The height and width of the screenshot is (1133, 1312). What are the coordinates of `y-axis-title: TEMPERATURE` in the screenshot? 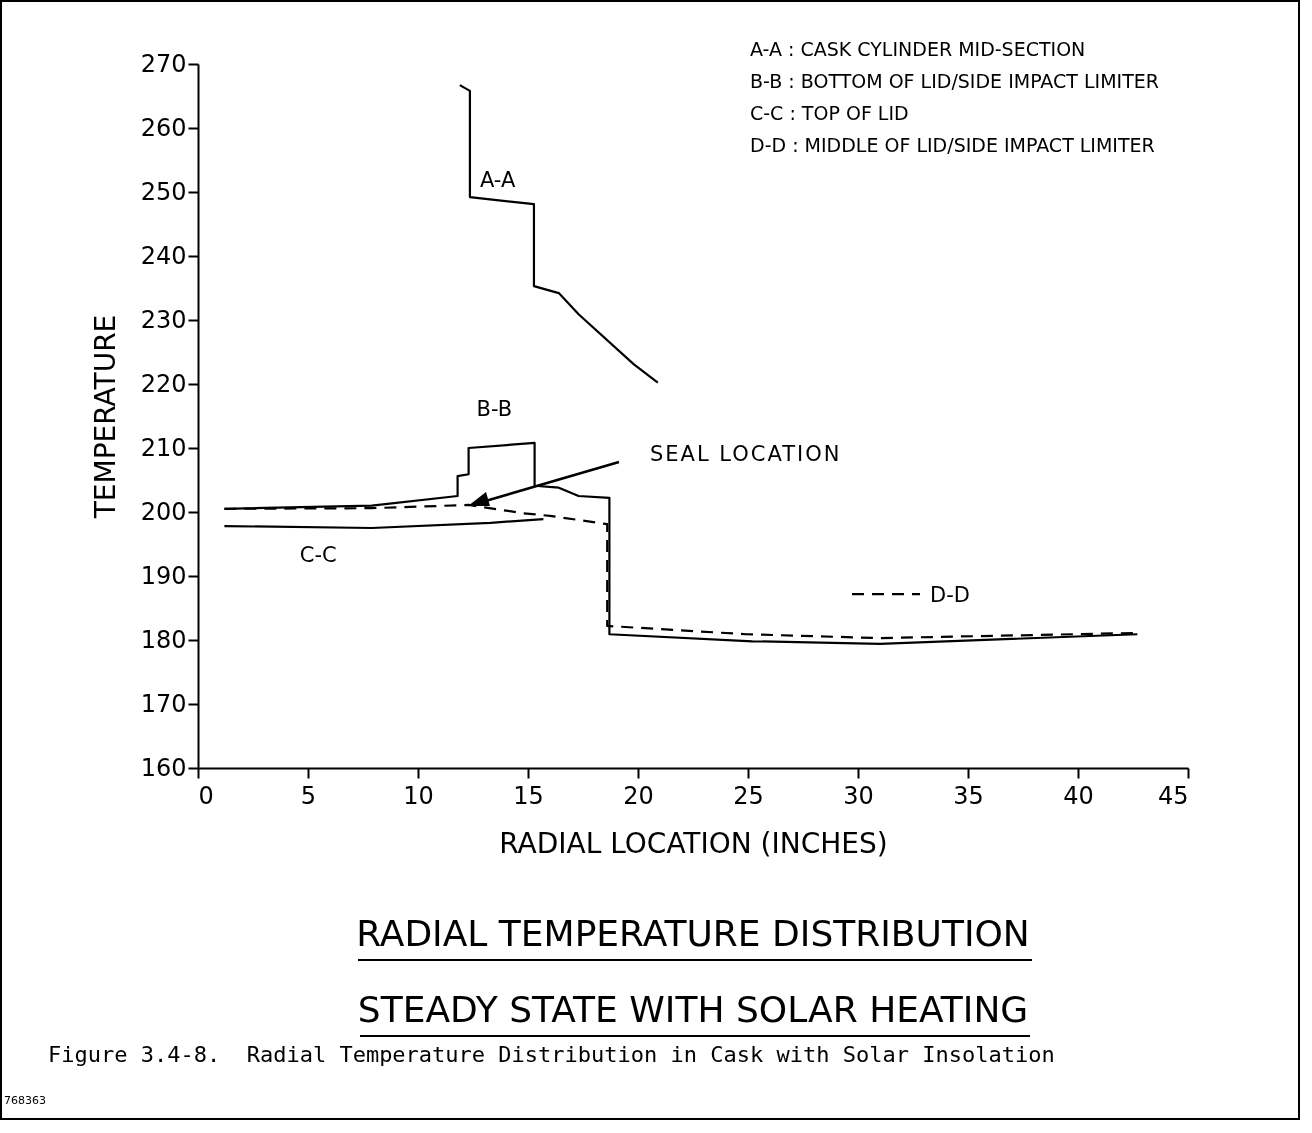 It's located at (105, 417).